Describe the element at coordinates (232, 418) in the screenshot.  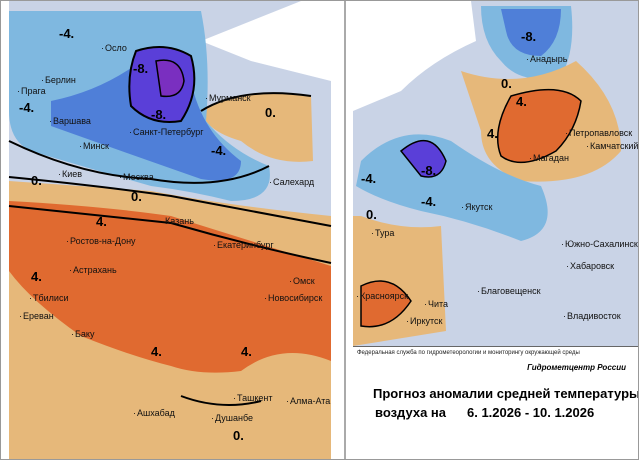
I see `city-label: Душанбе` at that location.